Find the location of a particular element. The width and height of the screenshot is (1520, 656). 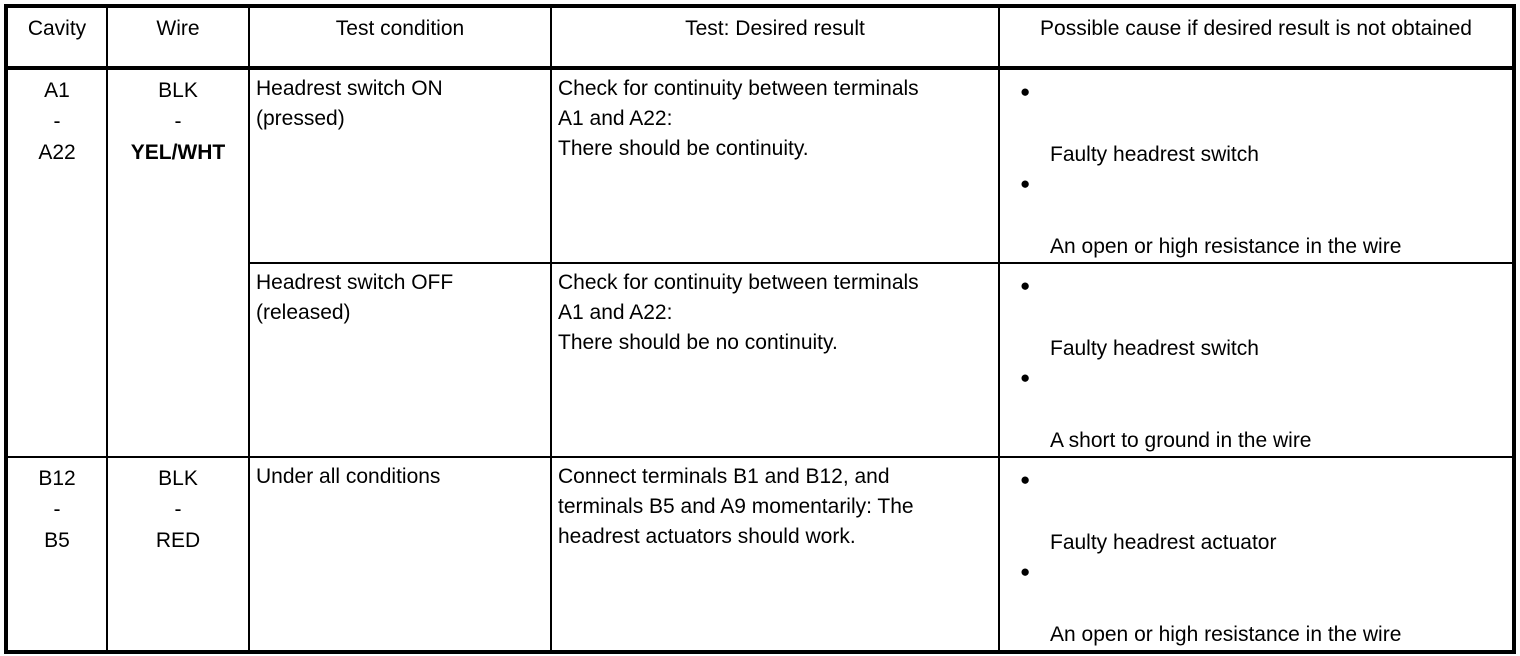

test-condition-cell: Headrest switch OFF (released) is located at coordinates (400, 360).